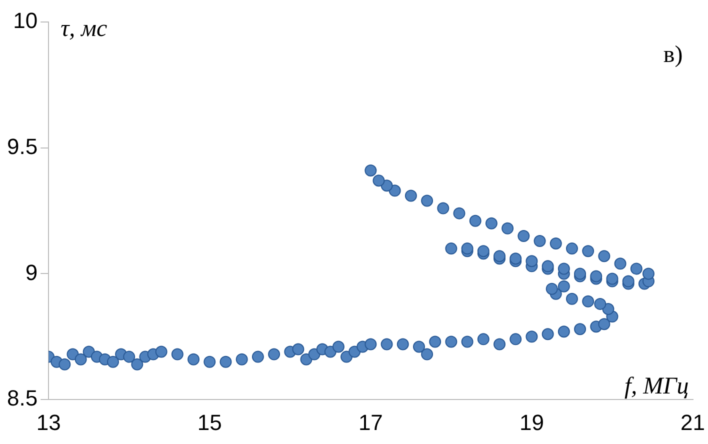  What do you see at coordinates (25, 21) in the screenshot?
I see `y-tick-label: 10` at bounding box center [25, 21].